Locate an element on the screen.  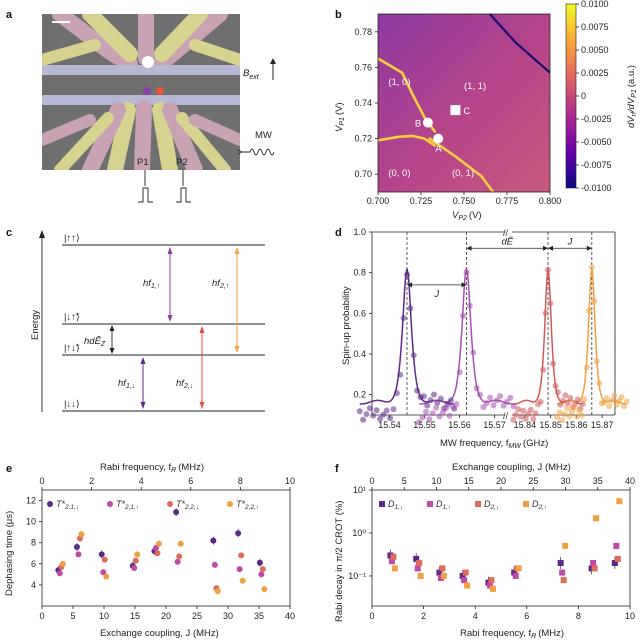
e-xtick-label: 40 is located at coordinates (290, 616).